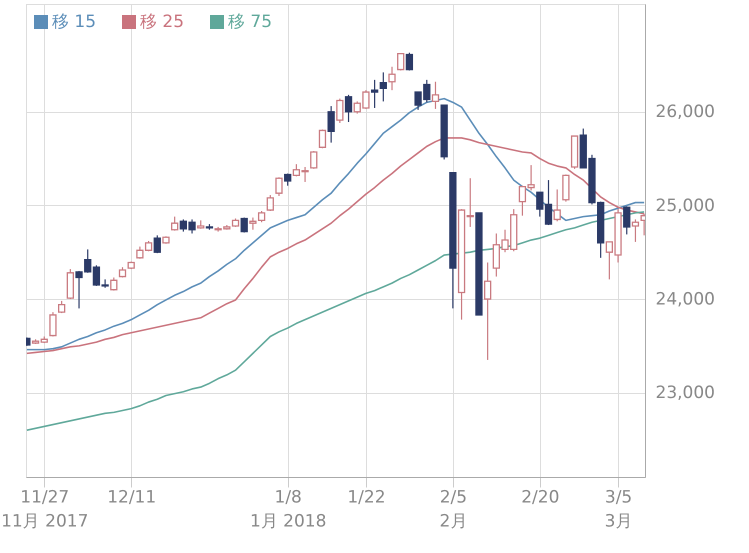  I want to click on x-tick-label: 11/27 11月 2017, so click(44, 510).